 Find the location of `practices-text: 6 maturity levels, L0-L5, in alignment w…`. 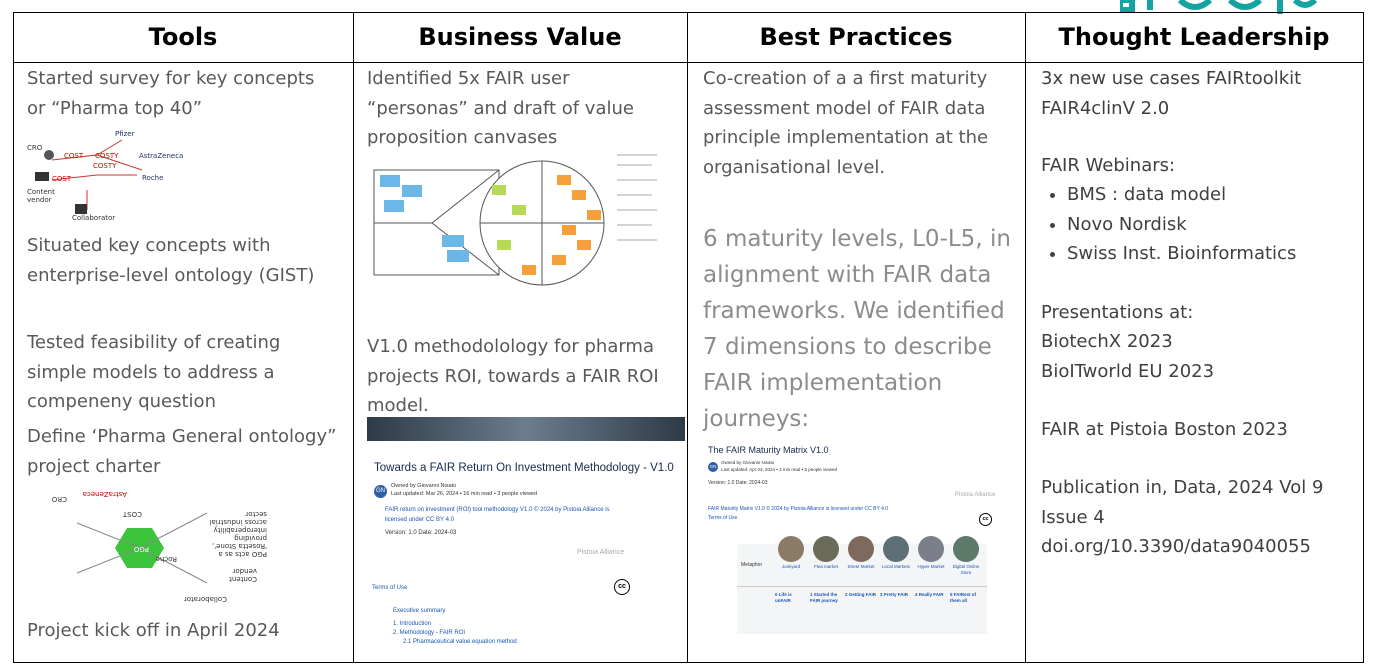

practices-text: 6 maturity levels, L0-L5, in alignment w… is located at coordinates (857, 329).